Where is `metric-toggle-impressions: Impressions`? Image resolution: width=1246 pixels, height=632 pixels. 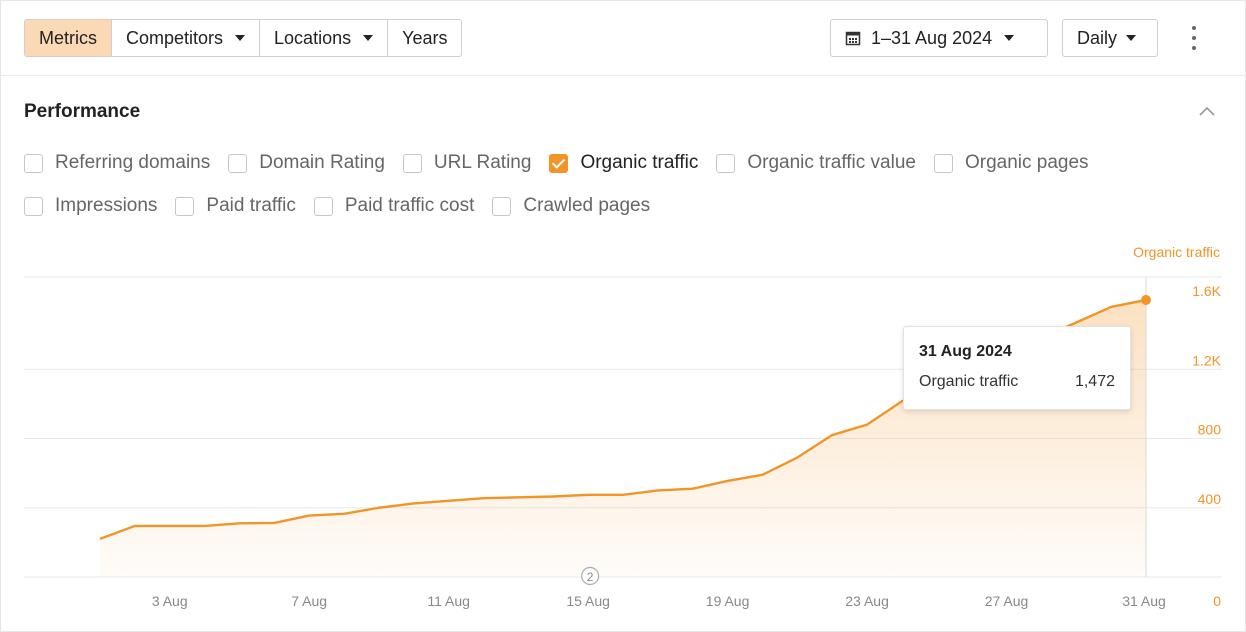
metric-toggle-impressions: Impressions is located at coordinates (90, 206).